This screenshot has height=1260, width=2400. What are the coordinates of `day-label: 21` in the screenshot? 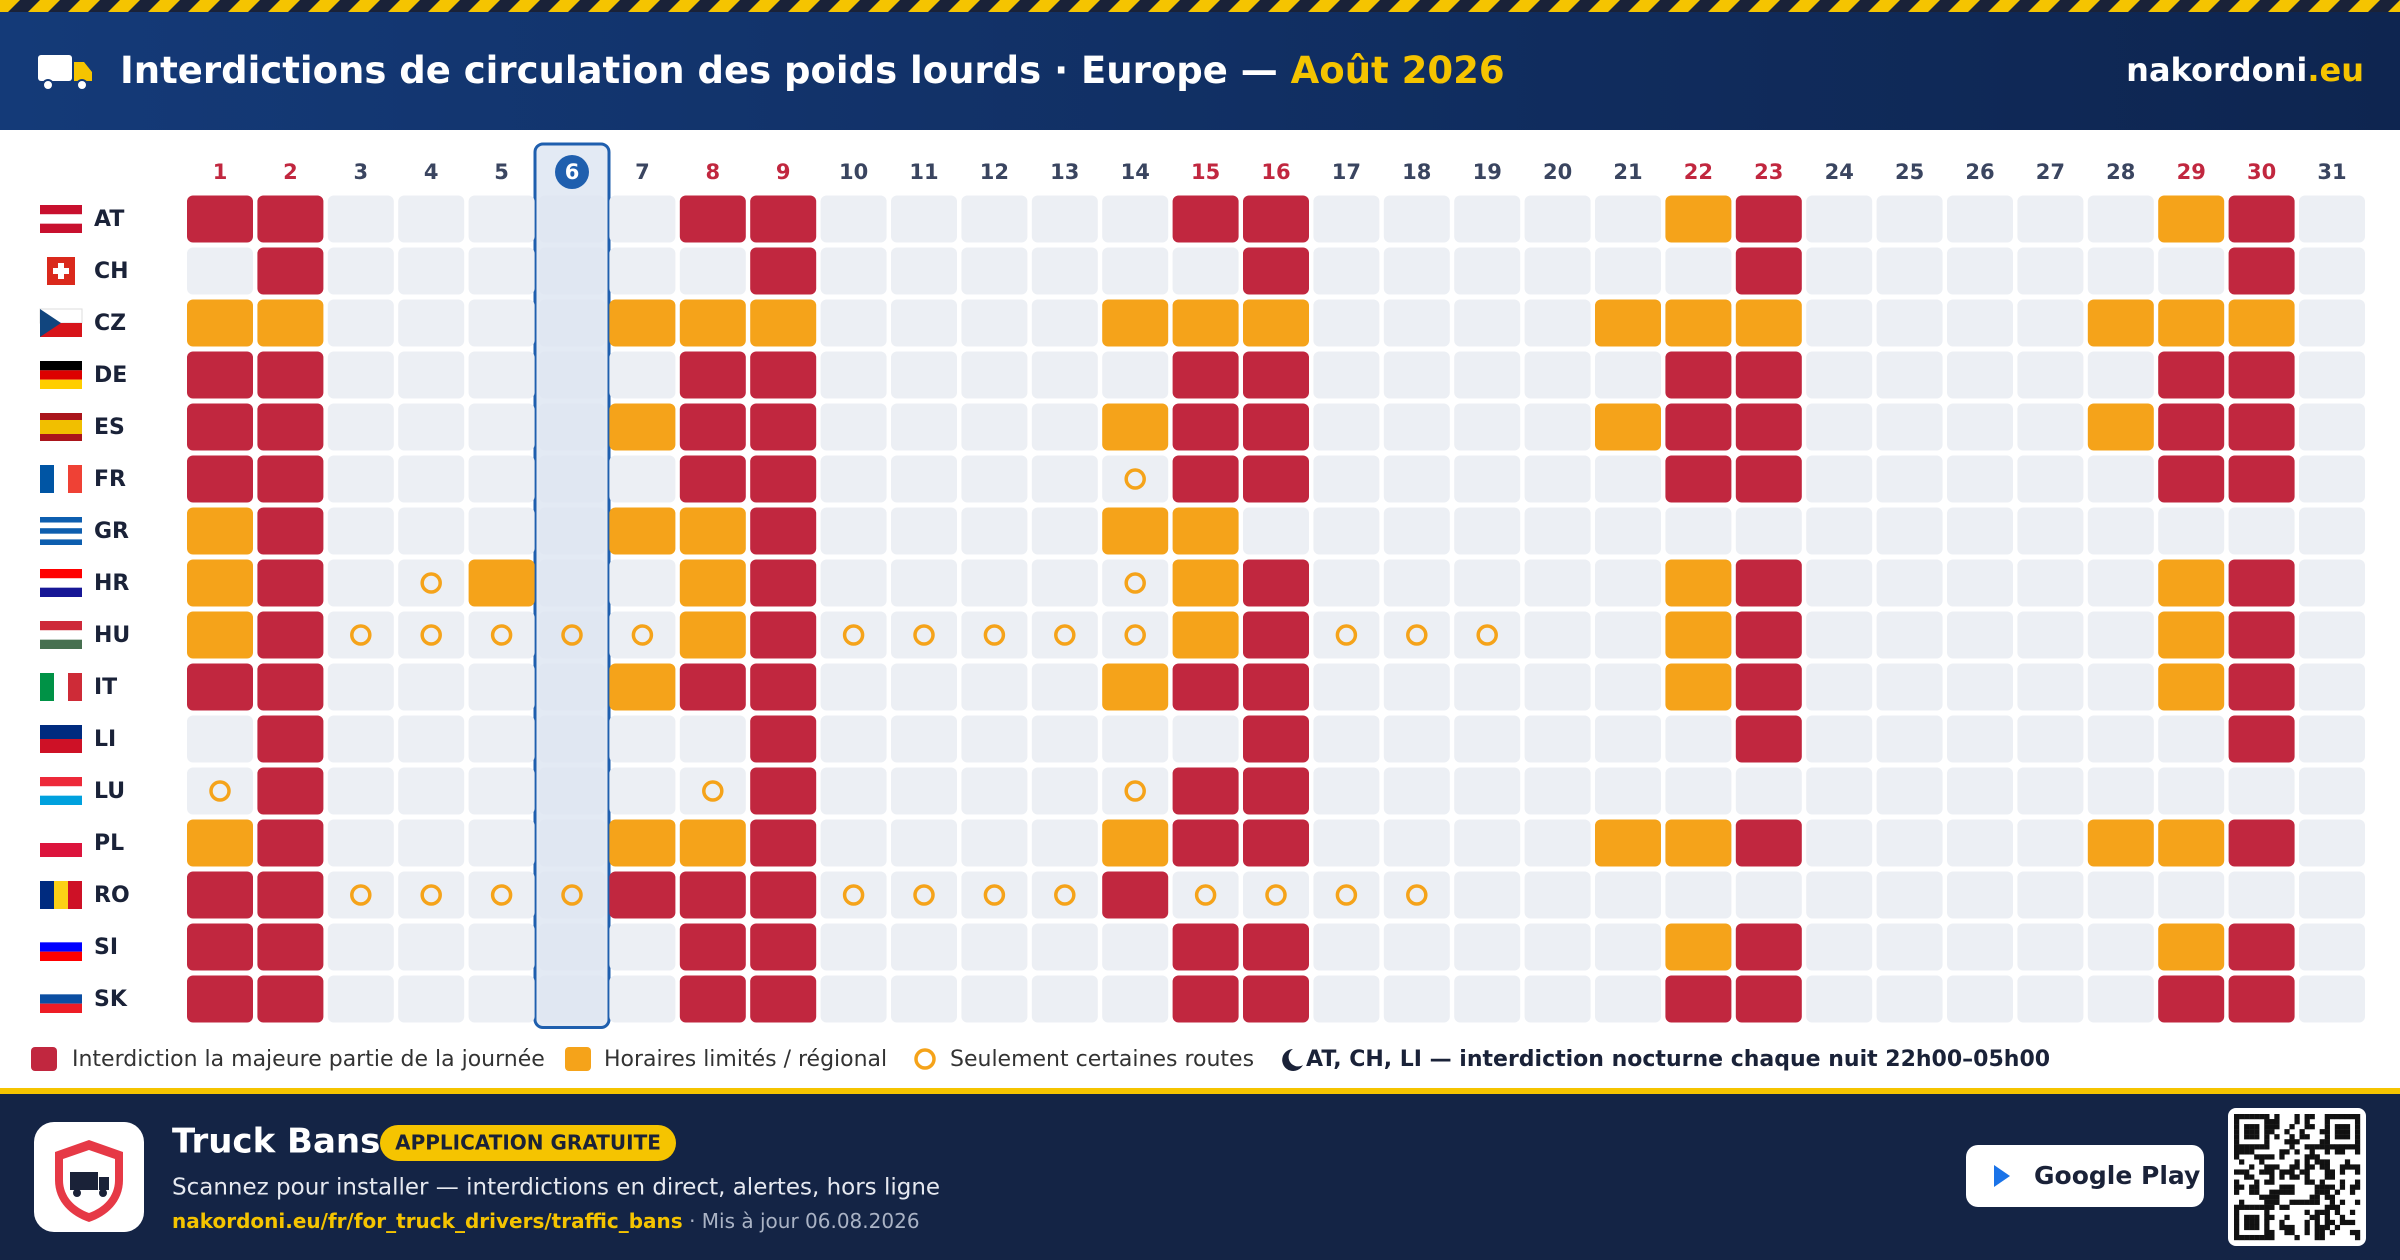 It's located at (1627, 172).